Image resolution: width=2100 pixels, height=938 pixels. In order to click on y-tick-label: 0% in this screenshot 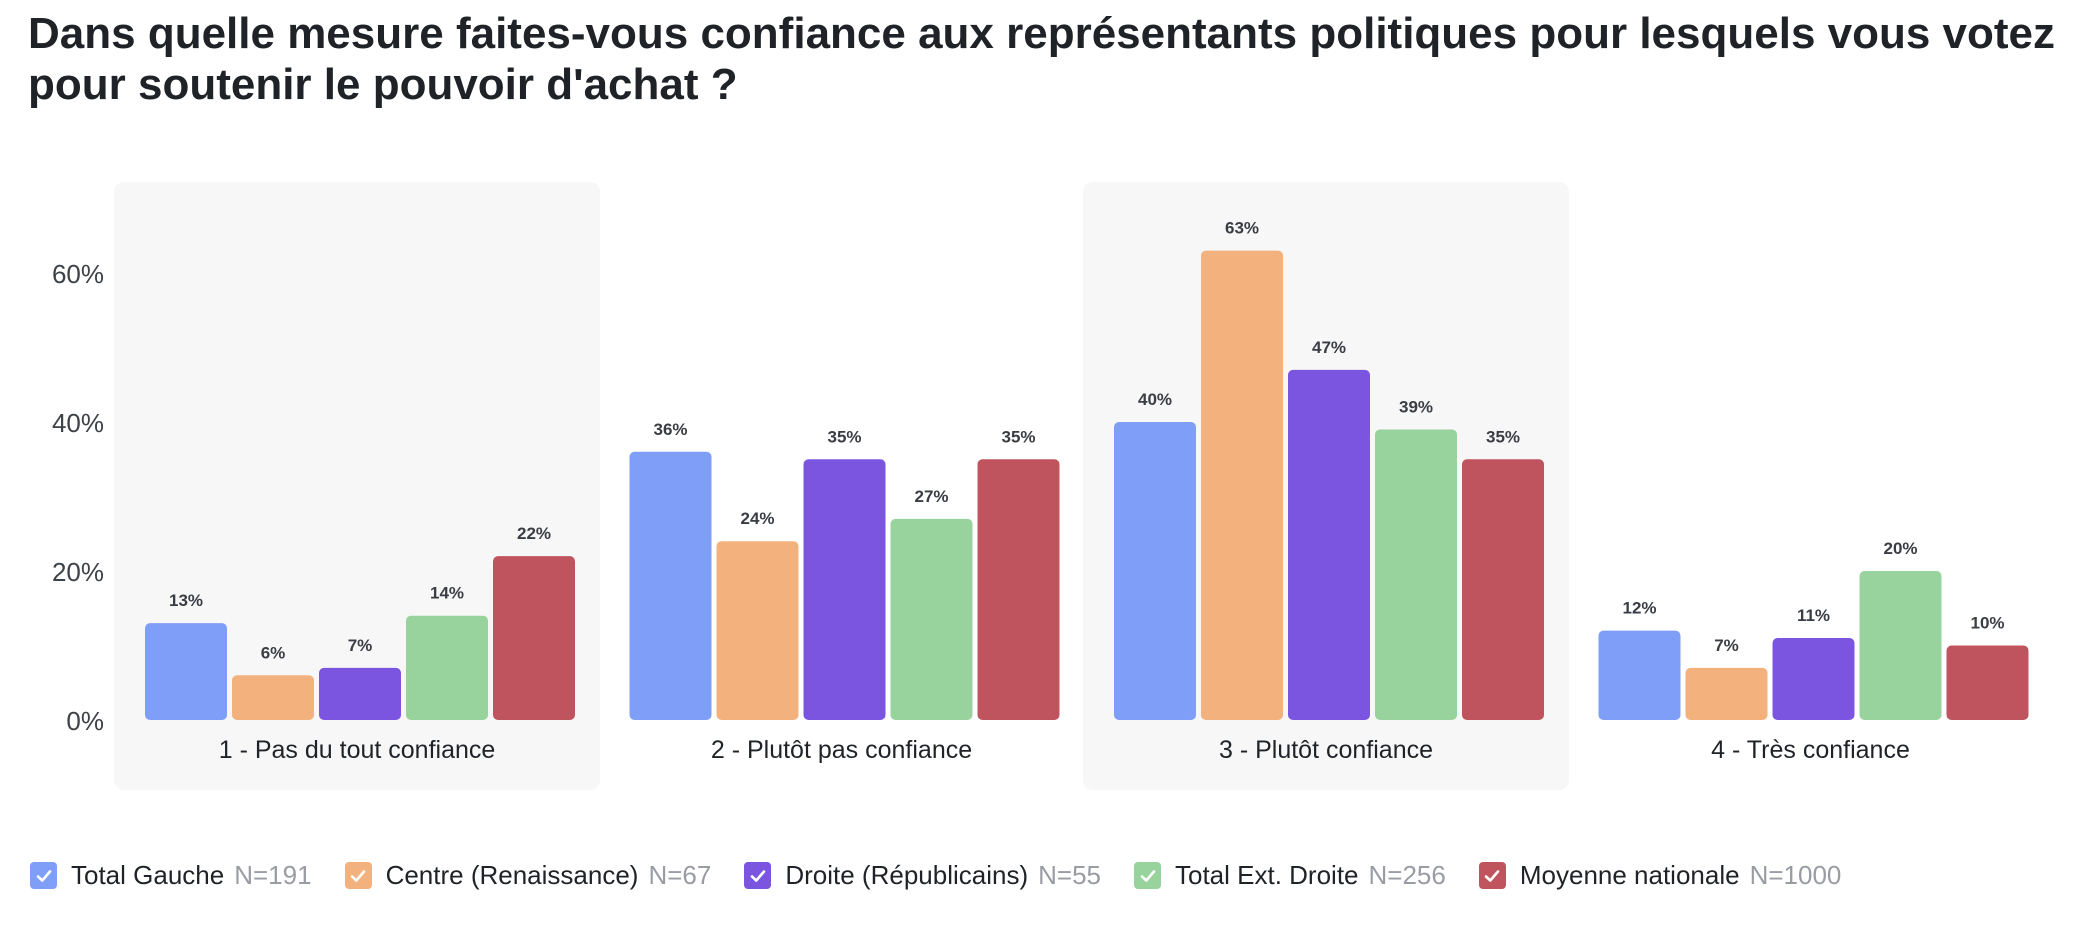, I will do `click(85, 721)`.